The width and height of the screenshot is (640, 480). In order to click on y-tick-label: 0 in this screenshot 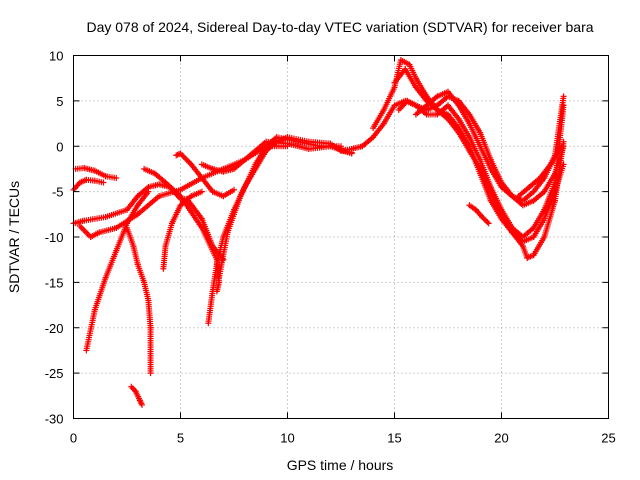, I will do `click(59, 146)`.